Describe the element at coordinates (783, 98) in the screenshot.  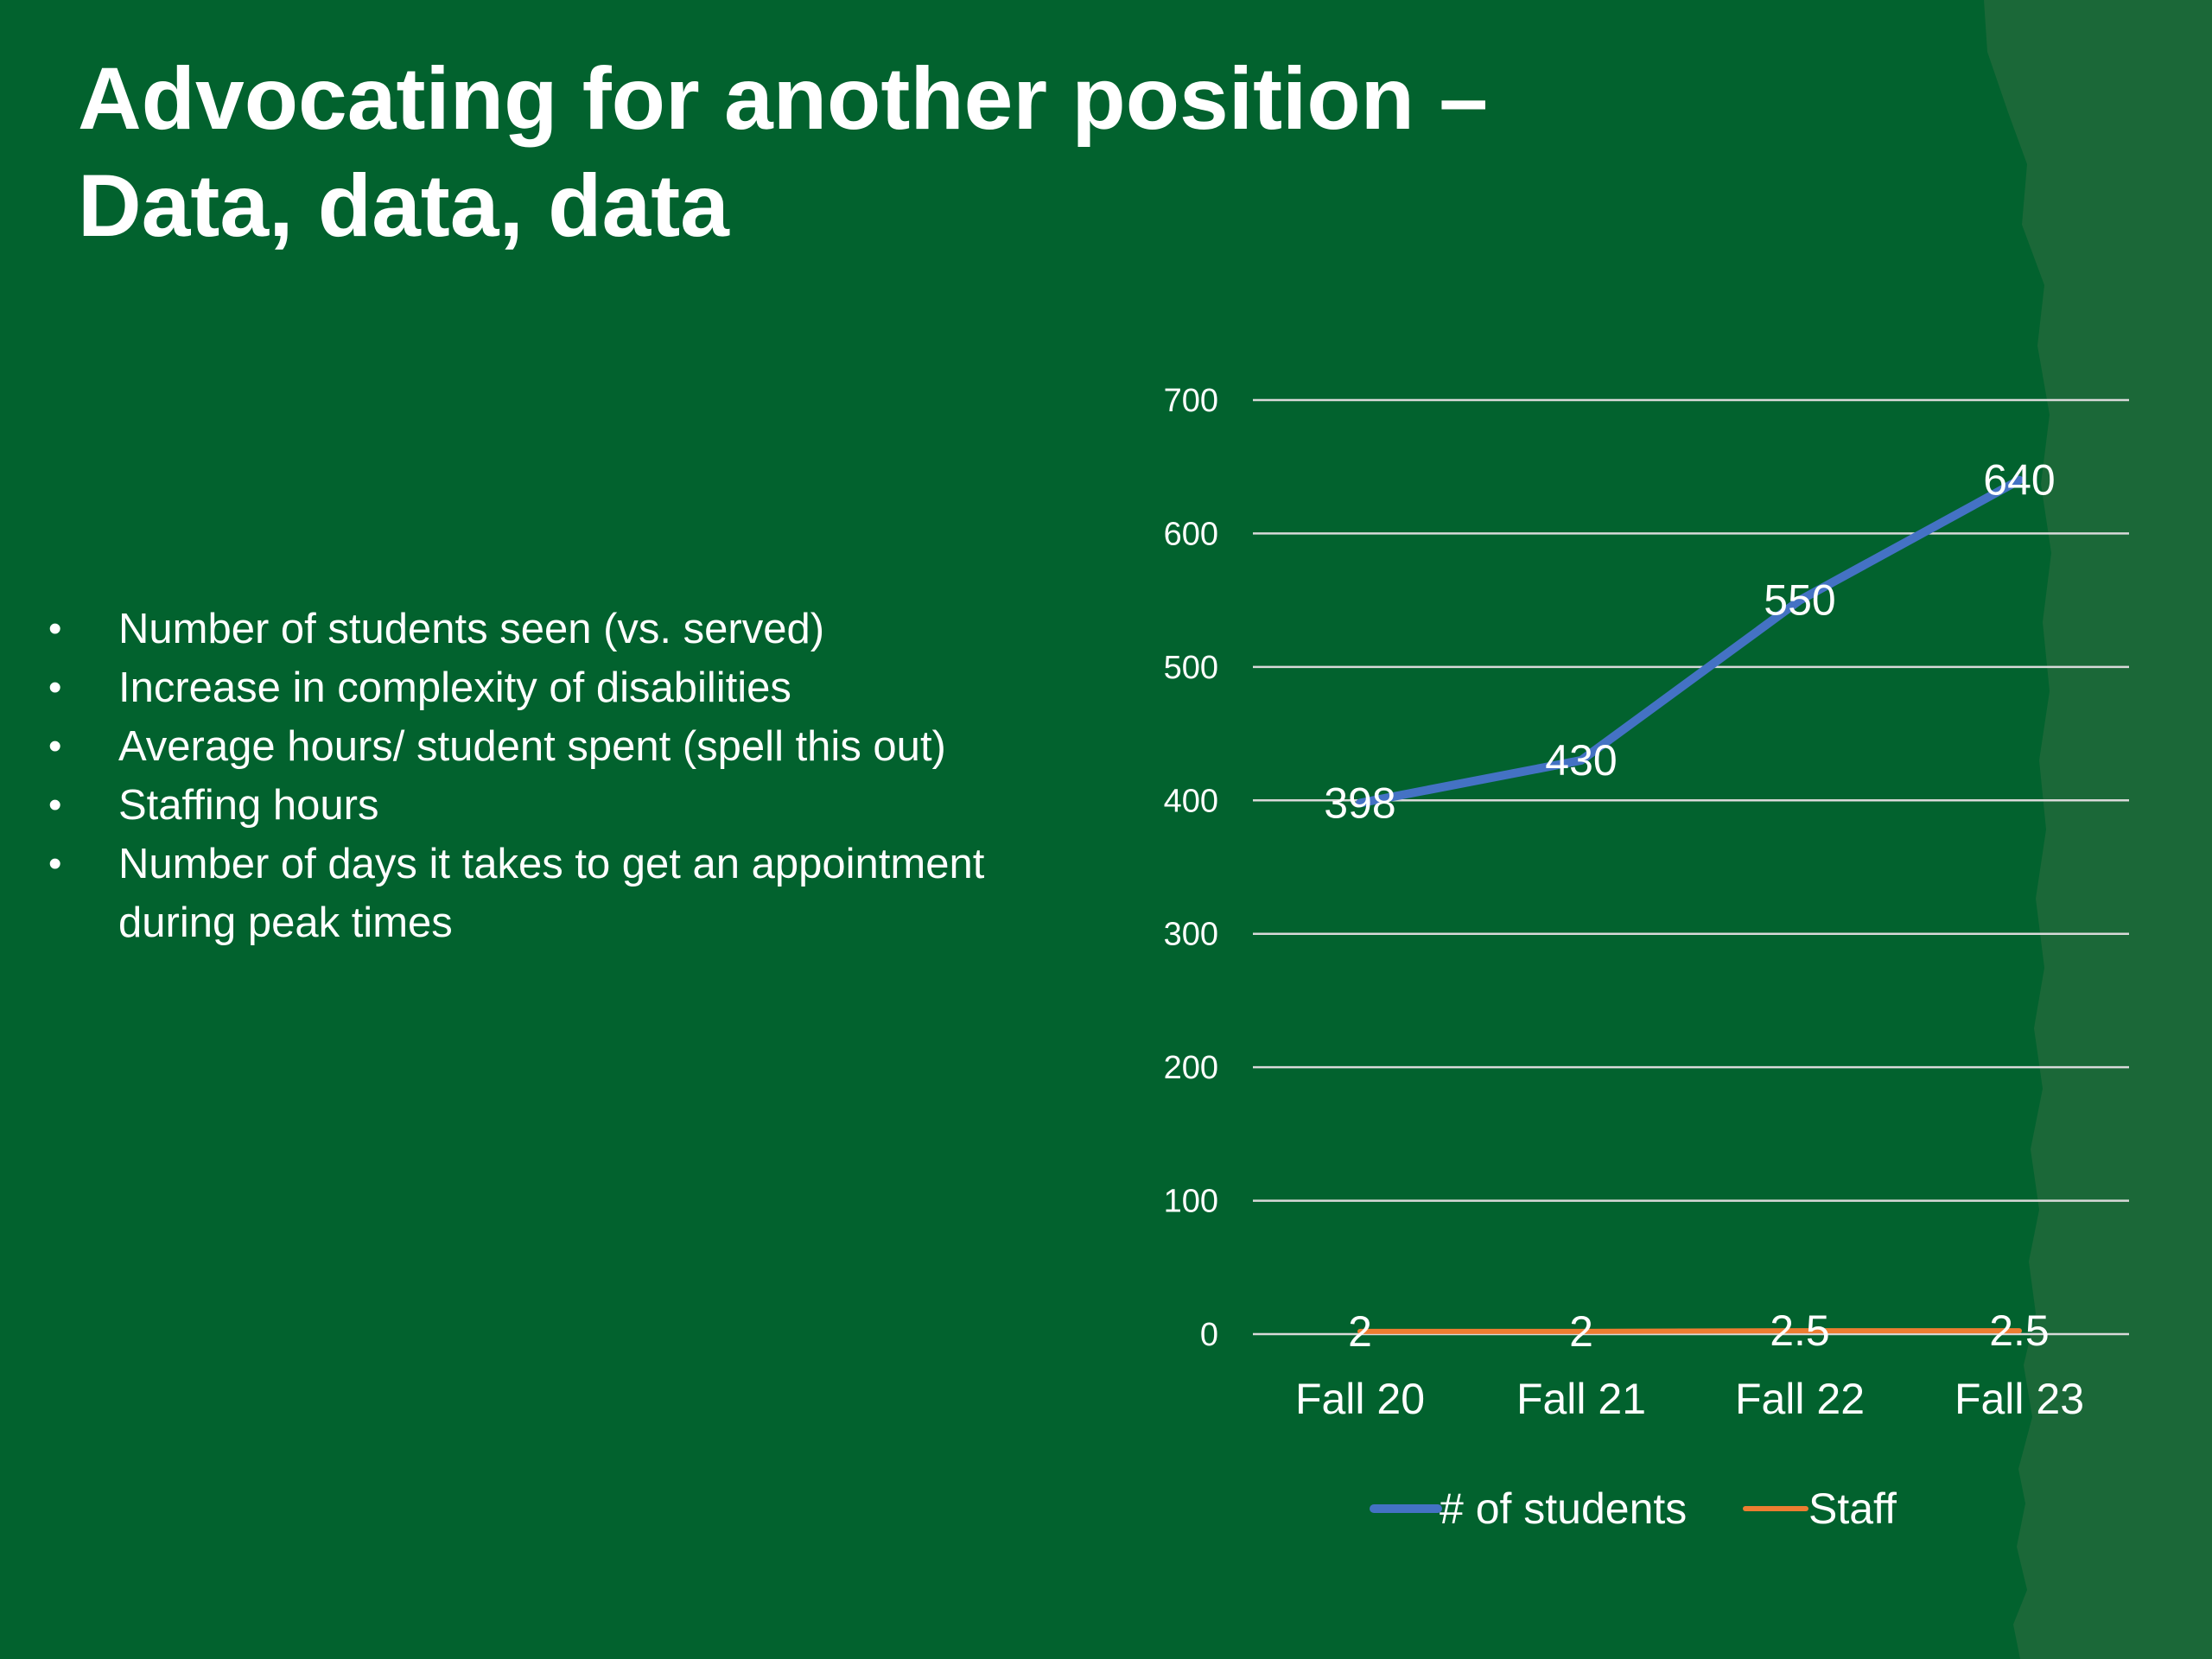
I see `title-line-1: Advocating for another position –` at that location.